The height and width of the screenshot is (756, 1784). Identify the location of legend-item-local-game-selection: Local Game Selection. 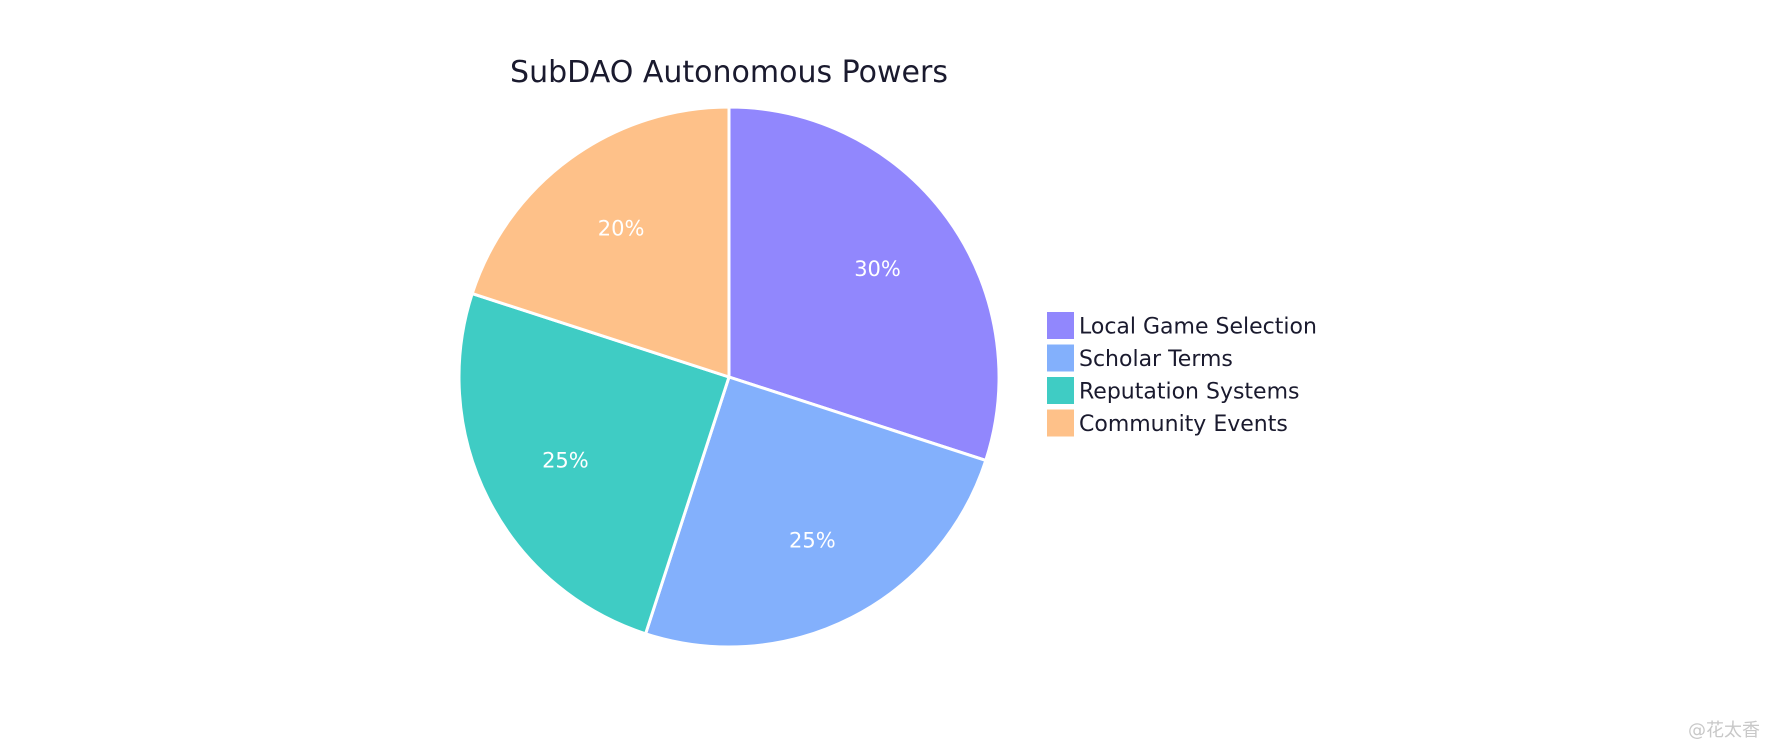
(1182, 326).